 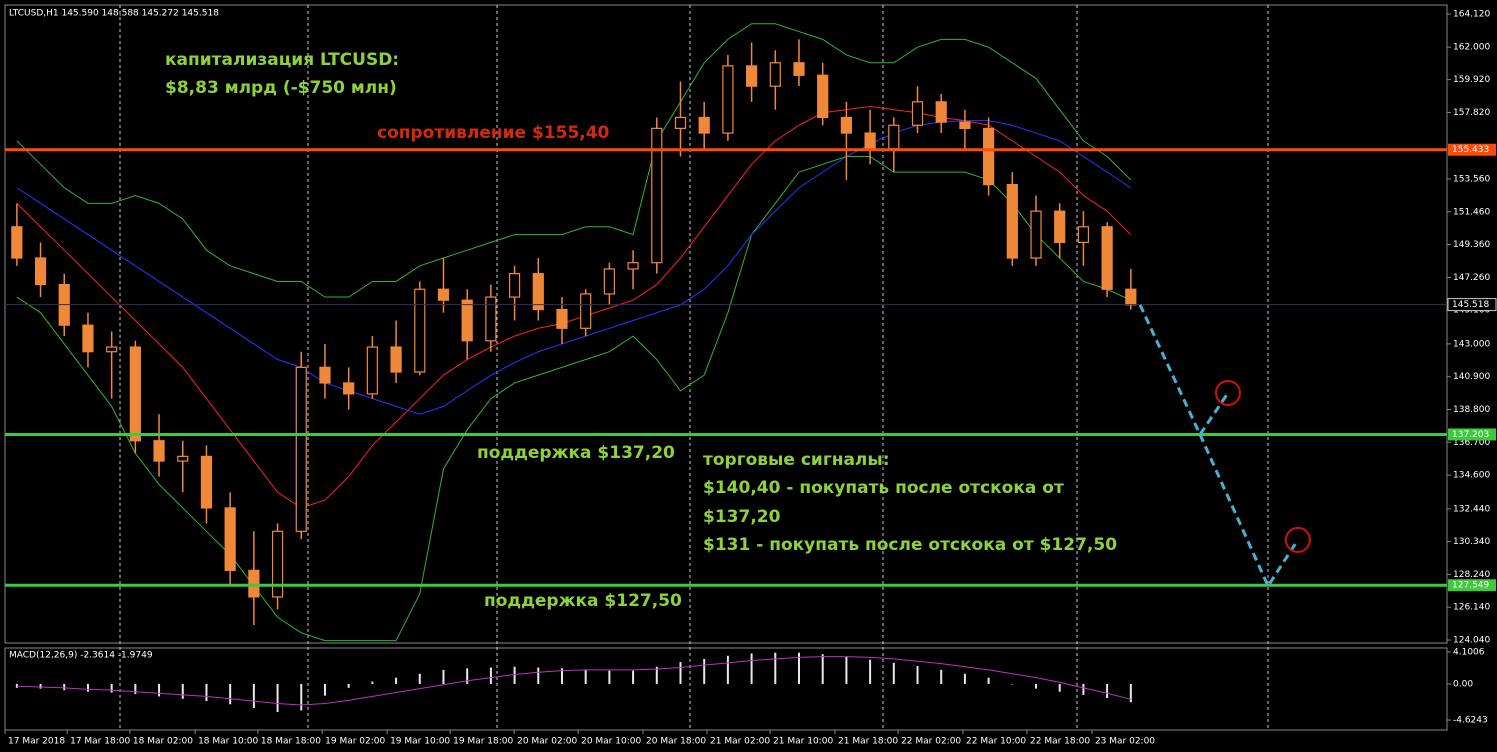 I want to click on y-tick-label: 147.260, so click(x=1471, y=278).